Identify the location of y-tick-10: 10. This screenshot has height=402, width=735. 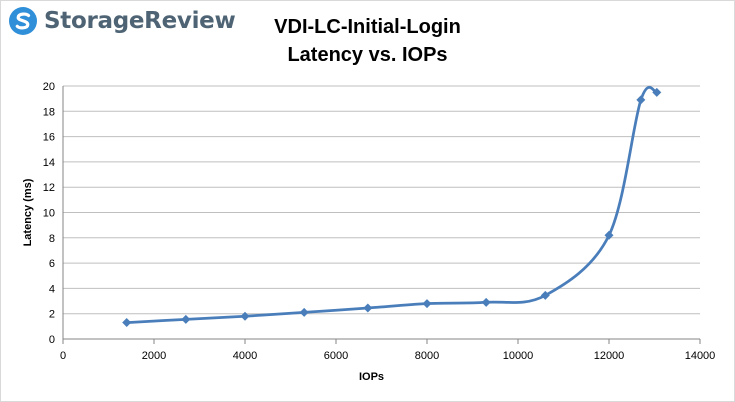
(49, 214).